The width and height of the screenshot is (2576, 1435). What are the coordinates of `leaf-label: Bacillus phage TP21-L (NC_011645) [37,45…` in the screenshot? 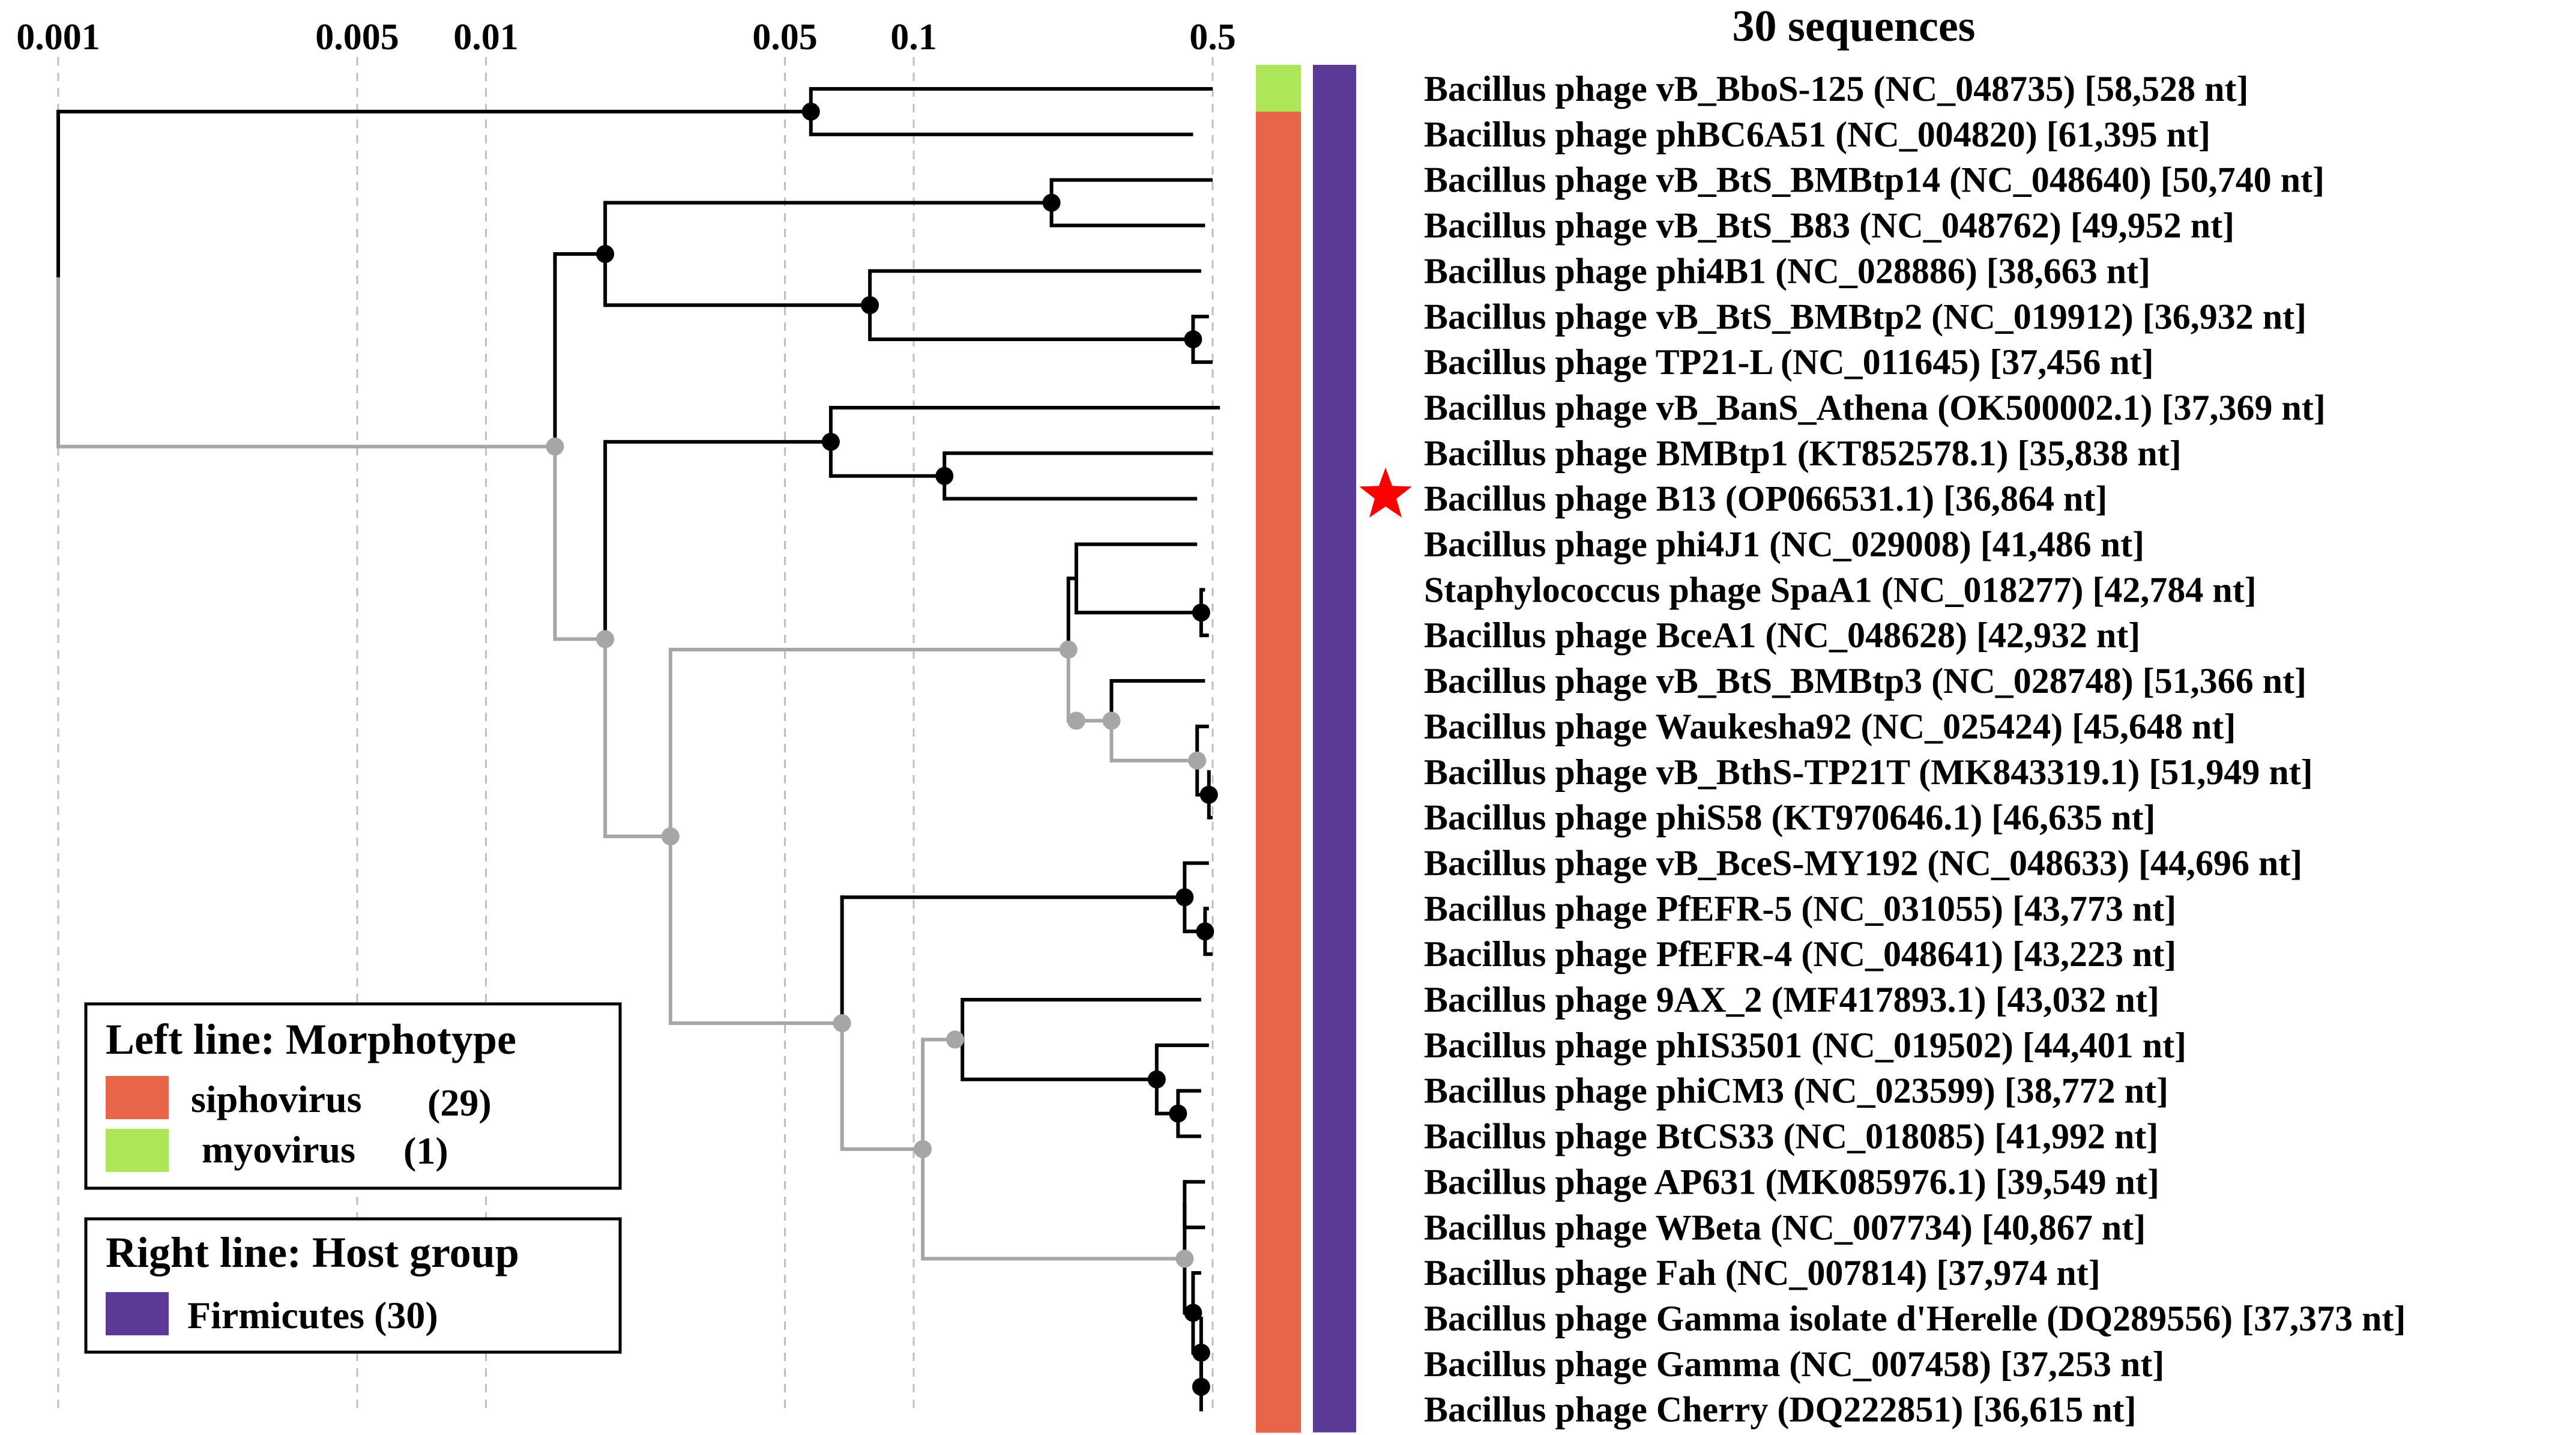 It's located at (1789, 362).